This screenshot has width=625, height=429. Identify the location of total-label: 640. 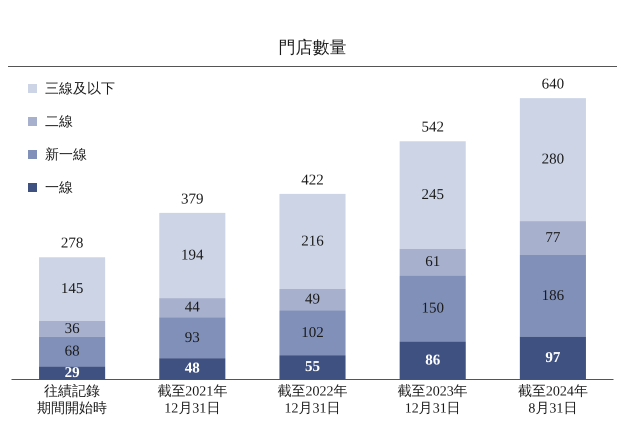
(553, 84).